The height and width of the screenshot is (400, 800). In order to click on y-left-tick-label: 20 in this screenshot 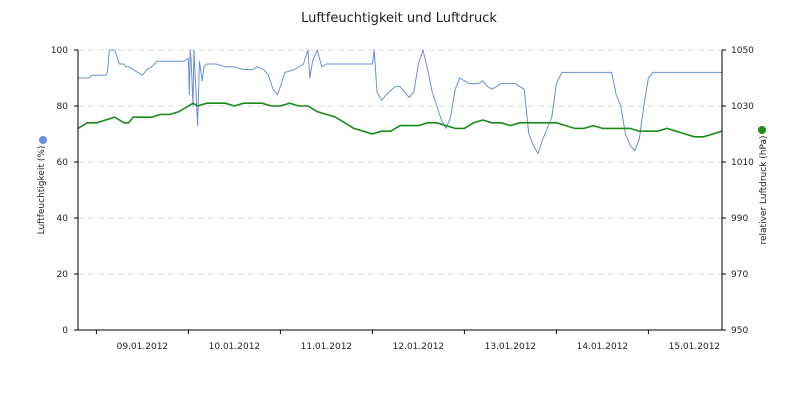, I will do `click(63, 275)`.